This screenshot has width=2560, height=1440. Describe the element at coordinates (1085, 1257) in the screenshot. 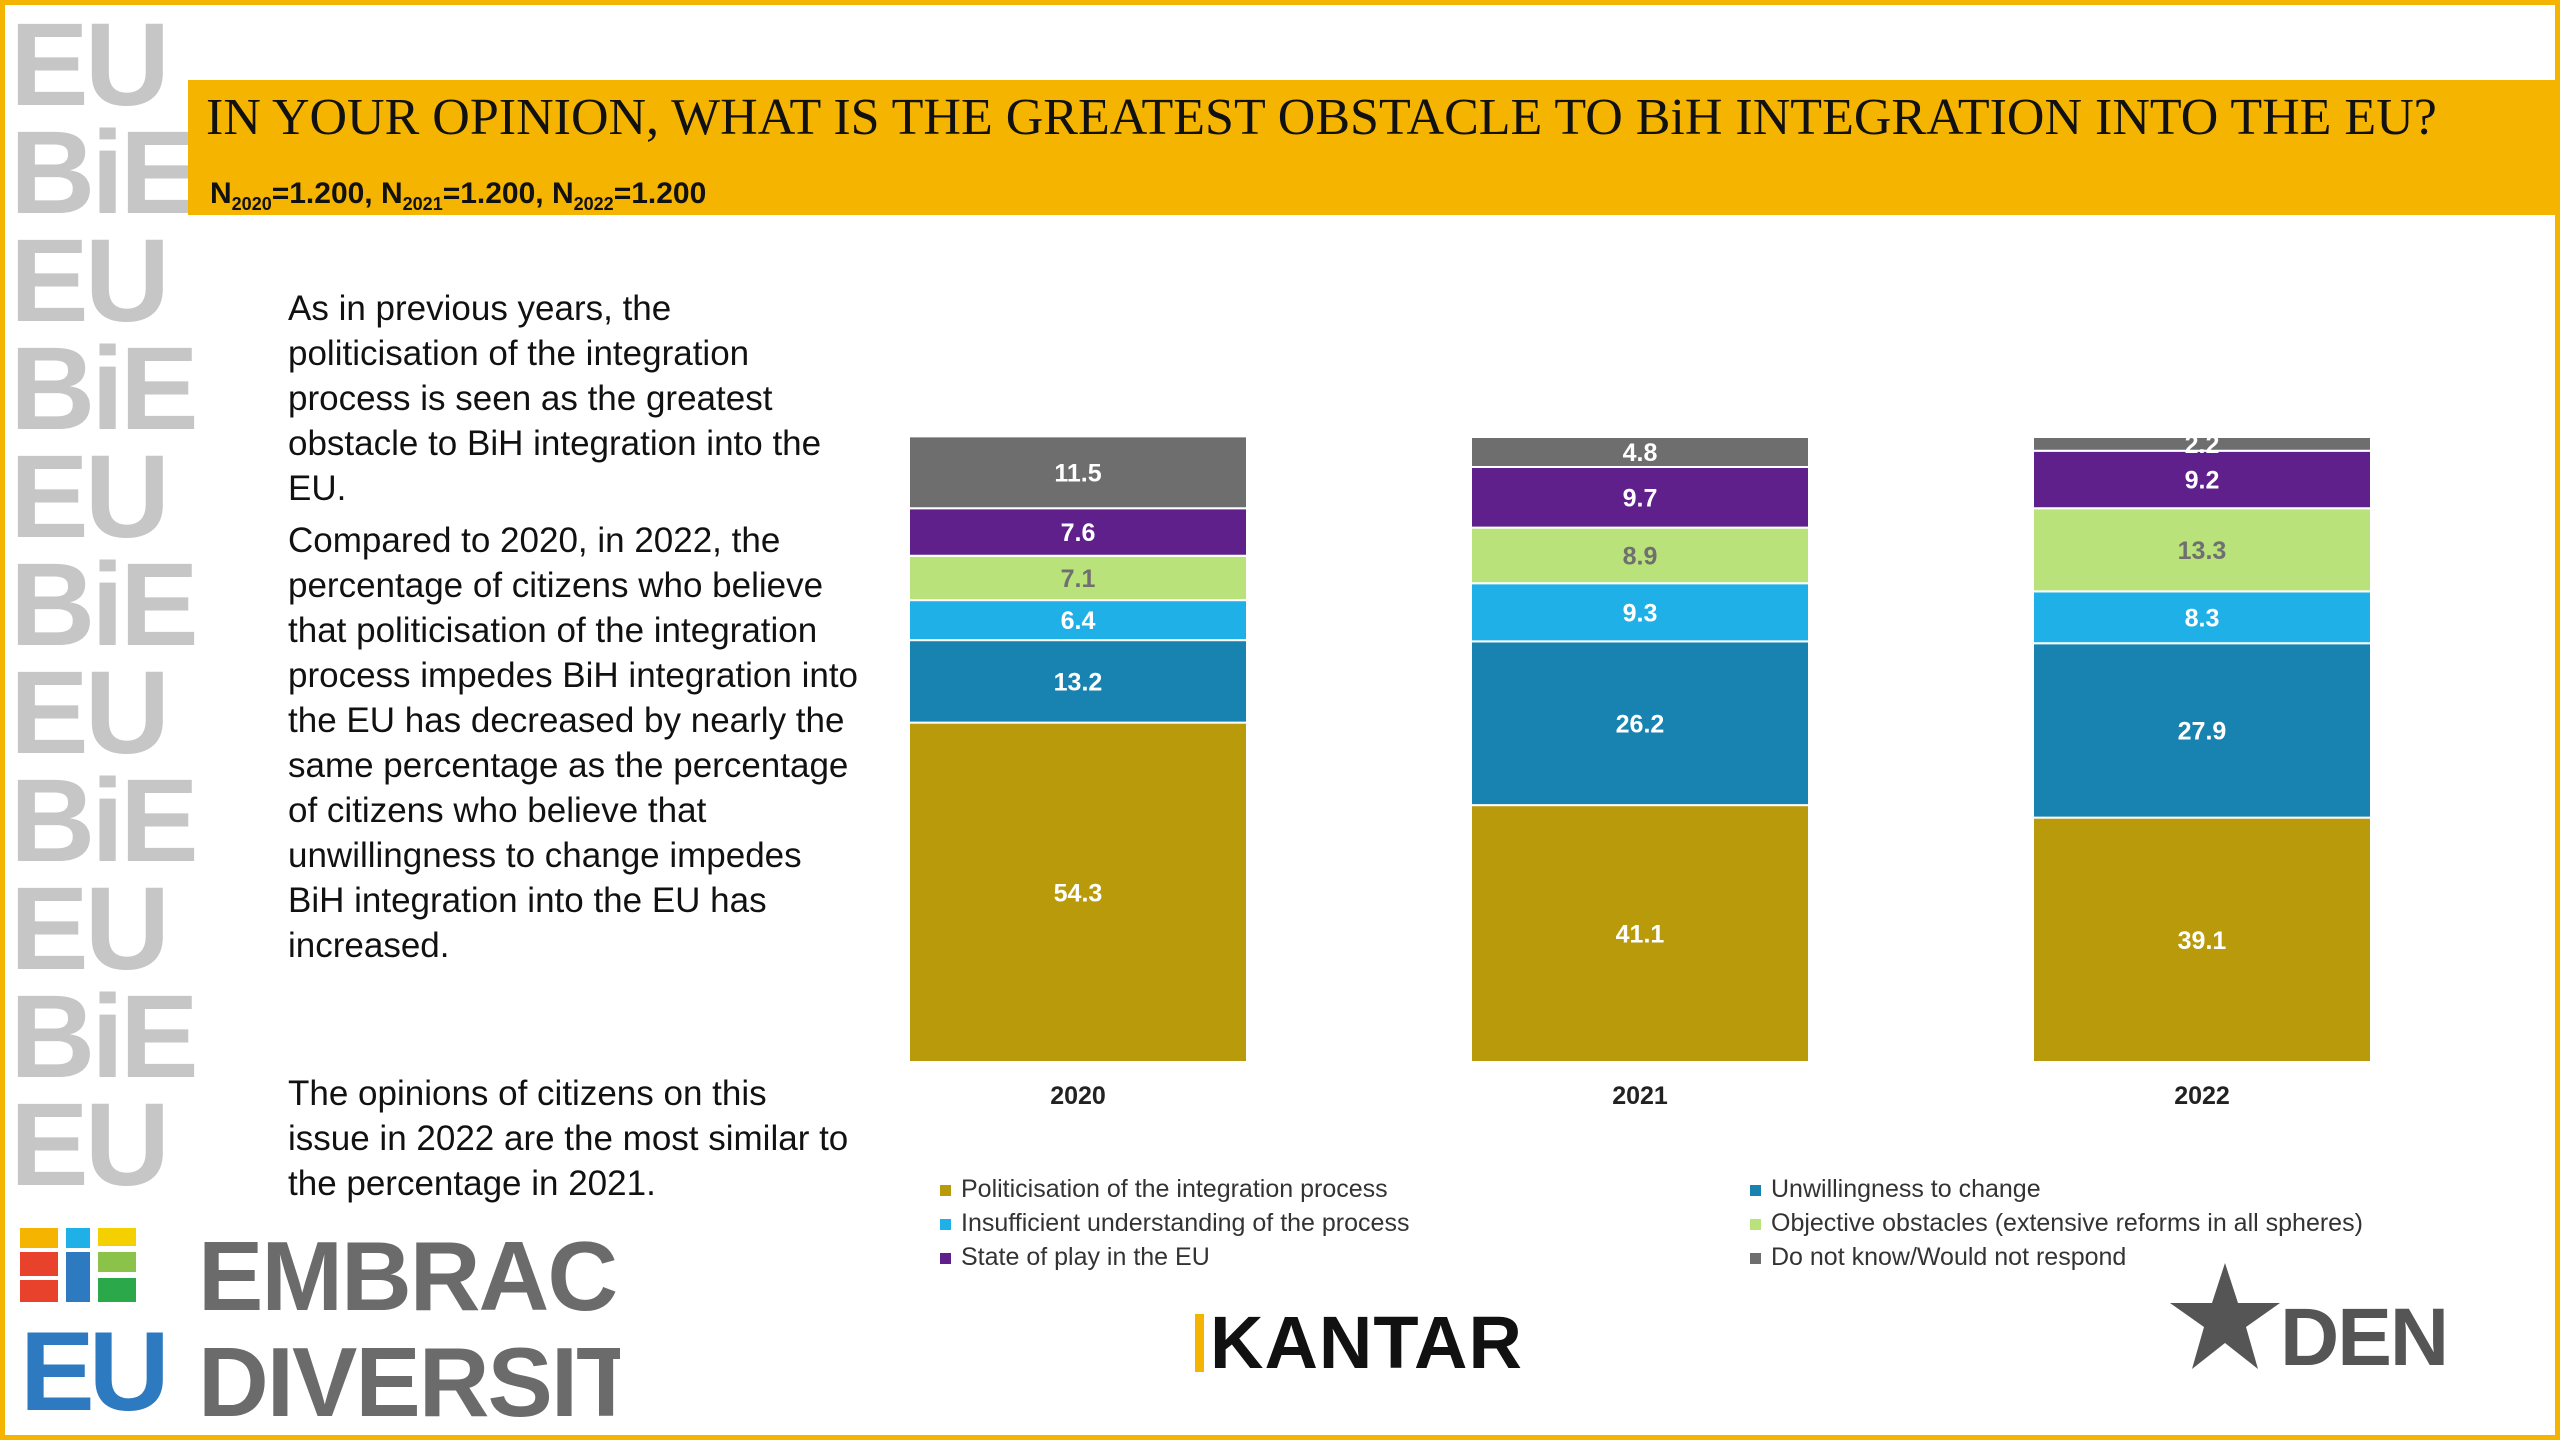

I see `legend-label: State of play in the EU` at that location.